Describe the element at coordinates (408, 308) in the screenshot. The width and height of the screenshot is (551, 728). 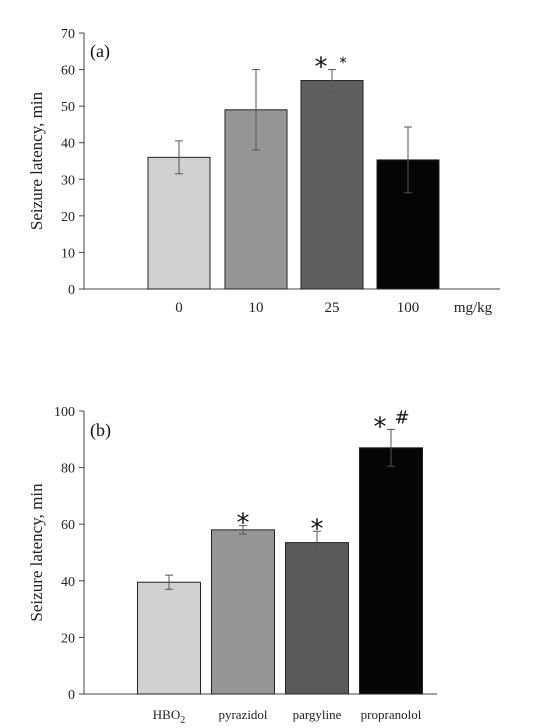
I see `x-tick-label: 100` at that location.